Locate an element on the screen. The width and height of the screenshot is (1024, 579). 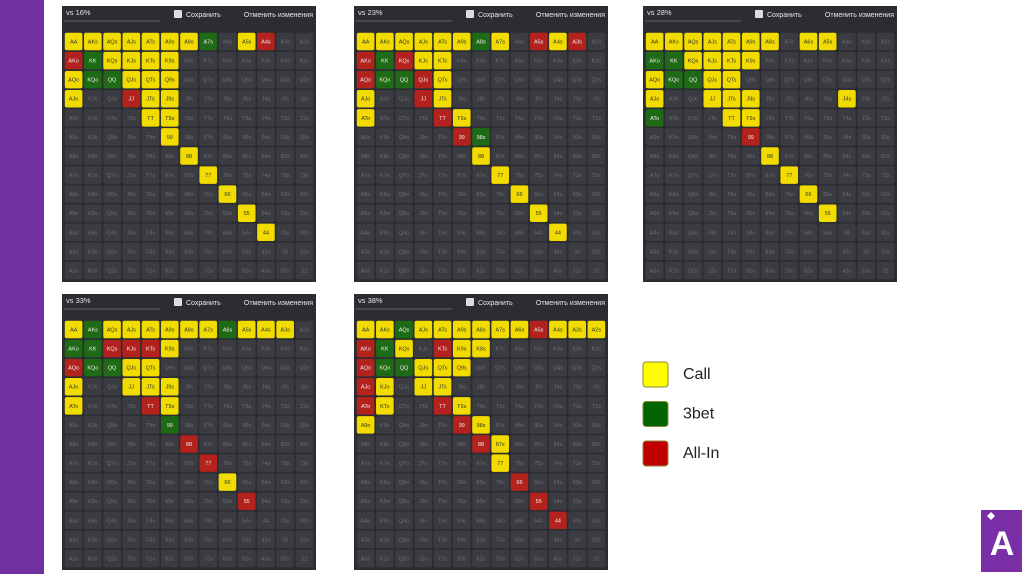
hand-label: K6s is located at coordinates (228, 62).